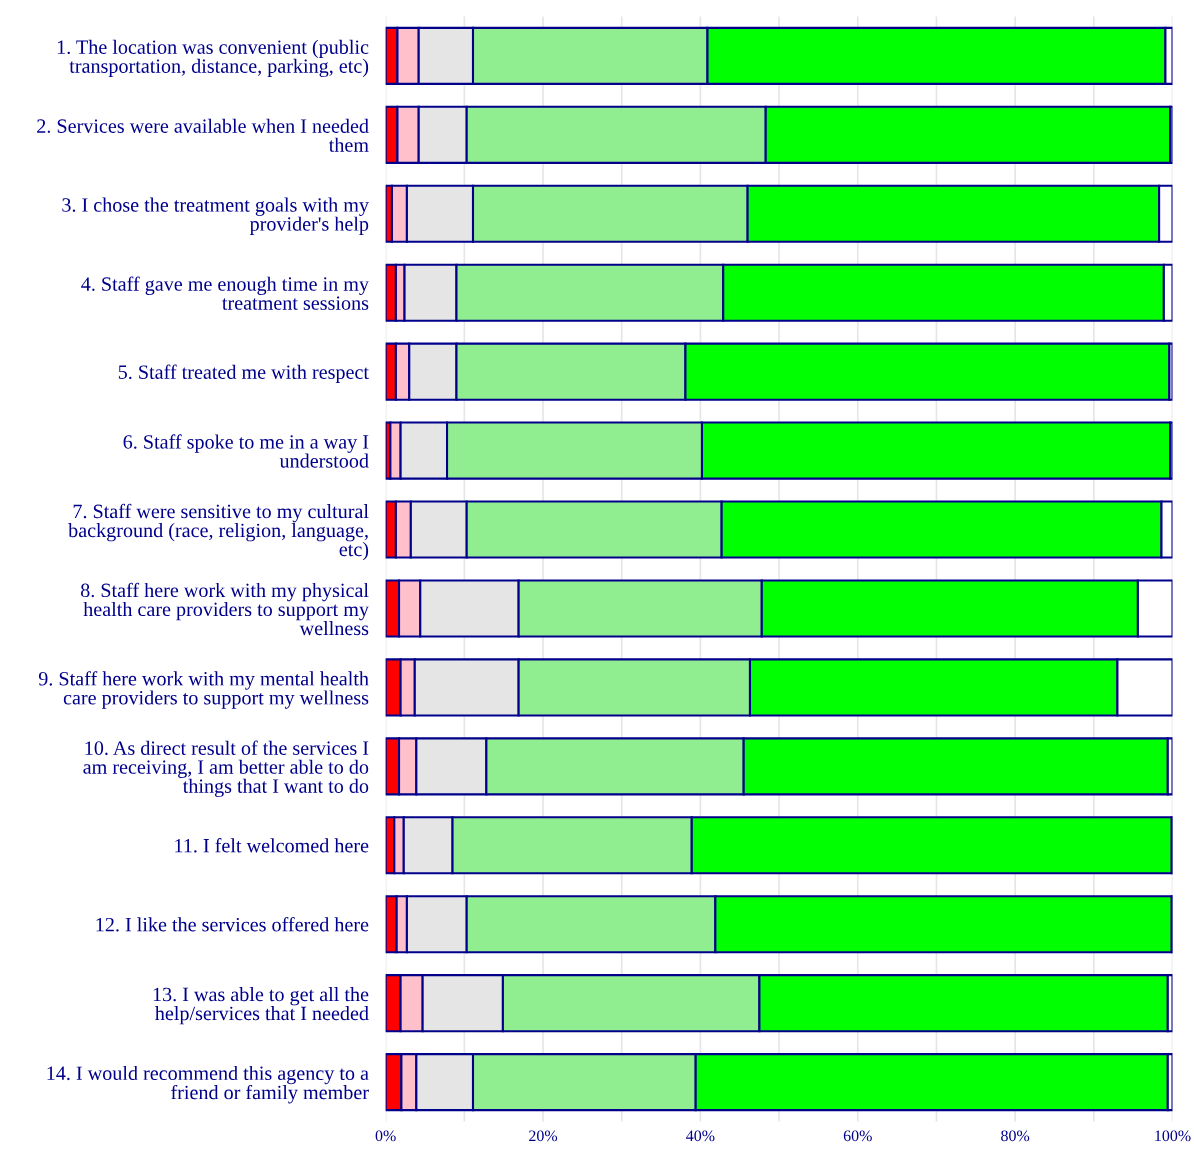 The height and width of the screenshot is (1172, 1194). Describe the element at coordinates (246, 451) in the screenshot. I see `y-tick-label: 6. Staff spoke to me in a way I understood` at that location.